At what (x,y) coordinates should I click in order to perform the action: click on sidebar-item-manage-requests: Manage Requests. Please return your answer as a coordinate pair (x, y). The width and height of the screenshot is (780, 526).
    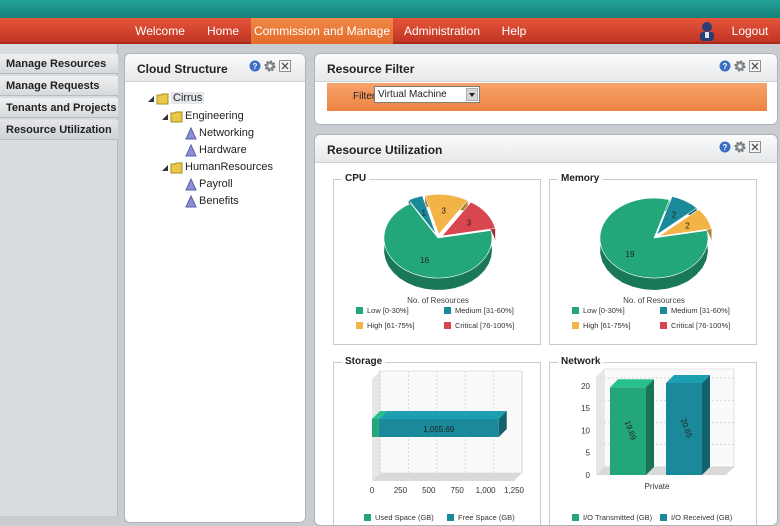
    Looking at the image, I should click on (59, 86).